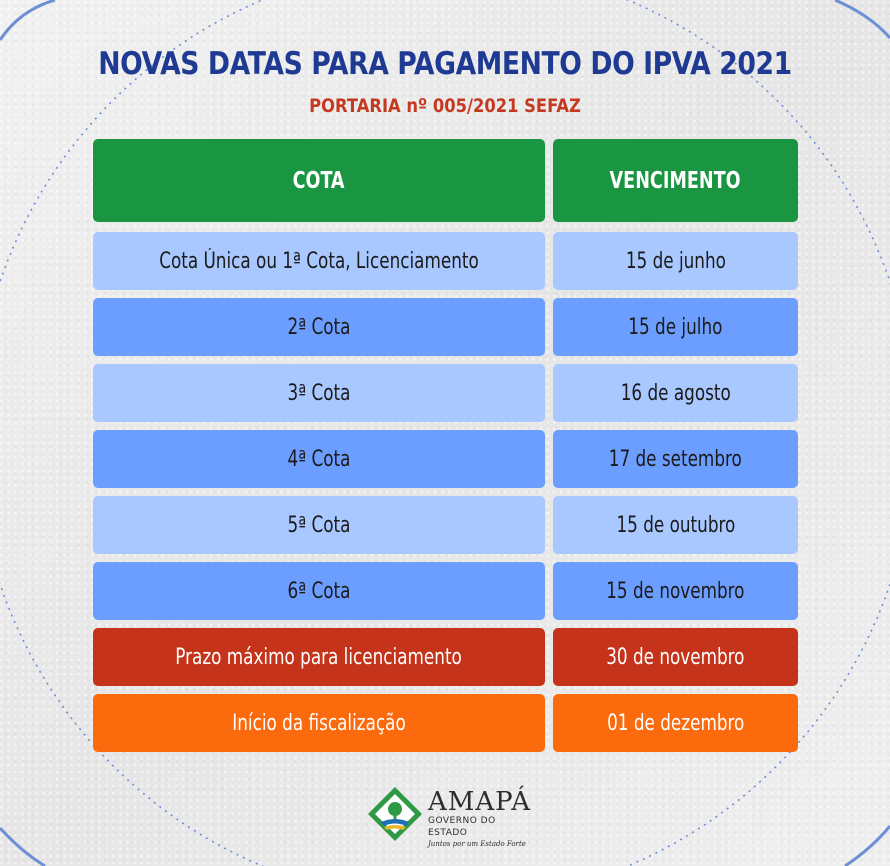  I want to click on vencimento-cell: 15 de outubro, so click(675, 525).